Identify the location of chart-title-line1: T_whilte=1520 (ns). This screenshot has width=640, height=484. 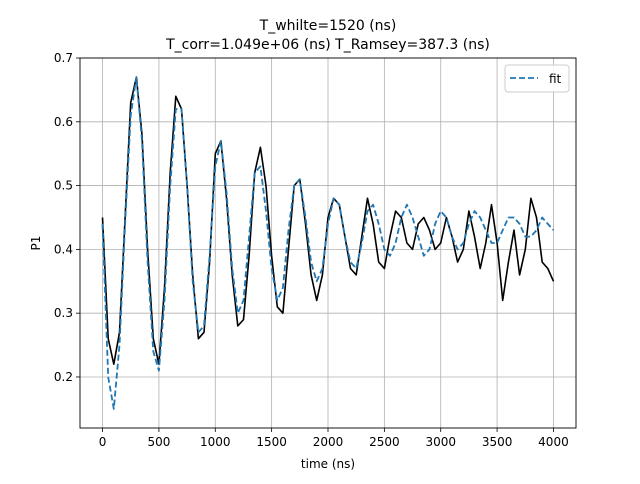
(328, 26).